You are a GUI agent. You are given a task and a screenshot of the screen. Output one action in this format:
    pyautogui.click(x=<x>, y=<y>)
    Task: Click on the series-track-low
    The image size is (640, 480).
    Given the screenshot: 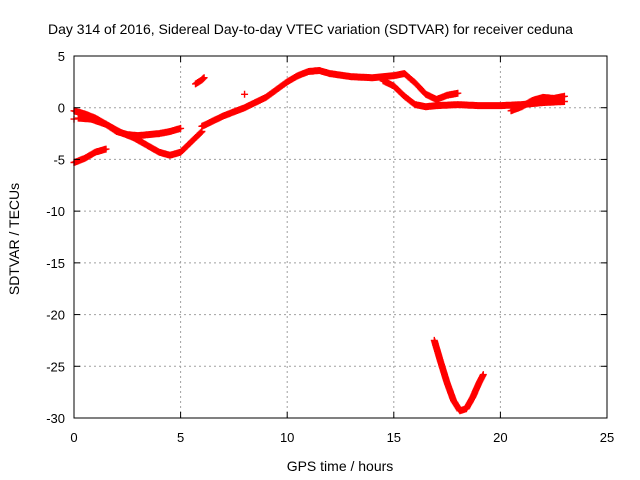 What is the action you would take?
    pyautogui.click(x=90, y=155)
    